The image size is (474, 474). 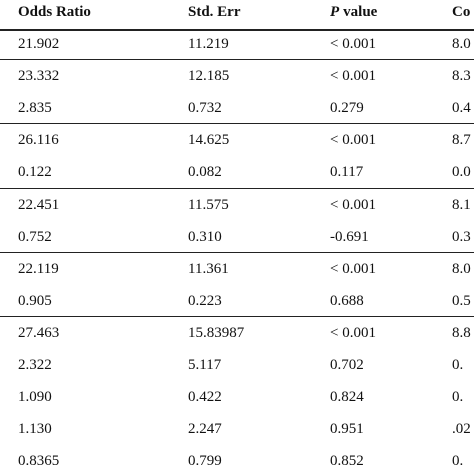 What do you see at coordinates (205, 397) in the screenshot?
I see `table-cell: 0.422` at bounding box center [205, 397].